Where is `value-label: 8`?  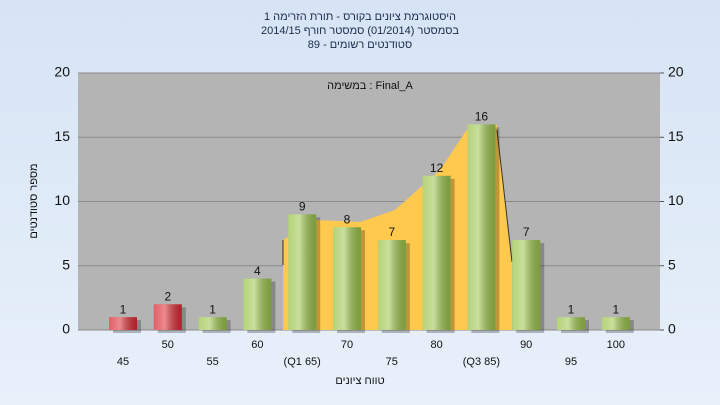 value-label: 8 is located at coordinates (347, 219).